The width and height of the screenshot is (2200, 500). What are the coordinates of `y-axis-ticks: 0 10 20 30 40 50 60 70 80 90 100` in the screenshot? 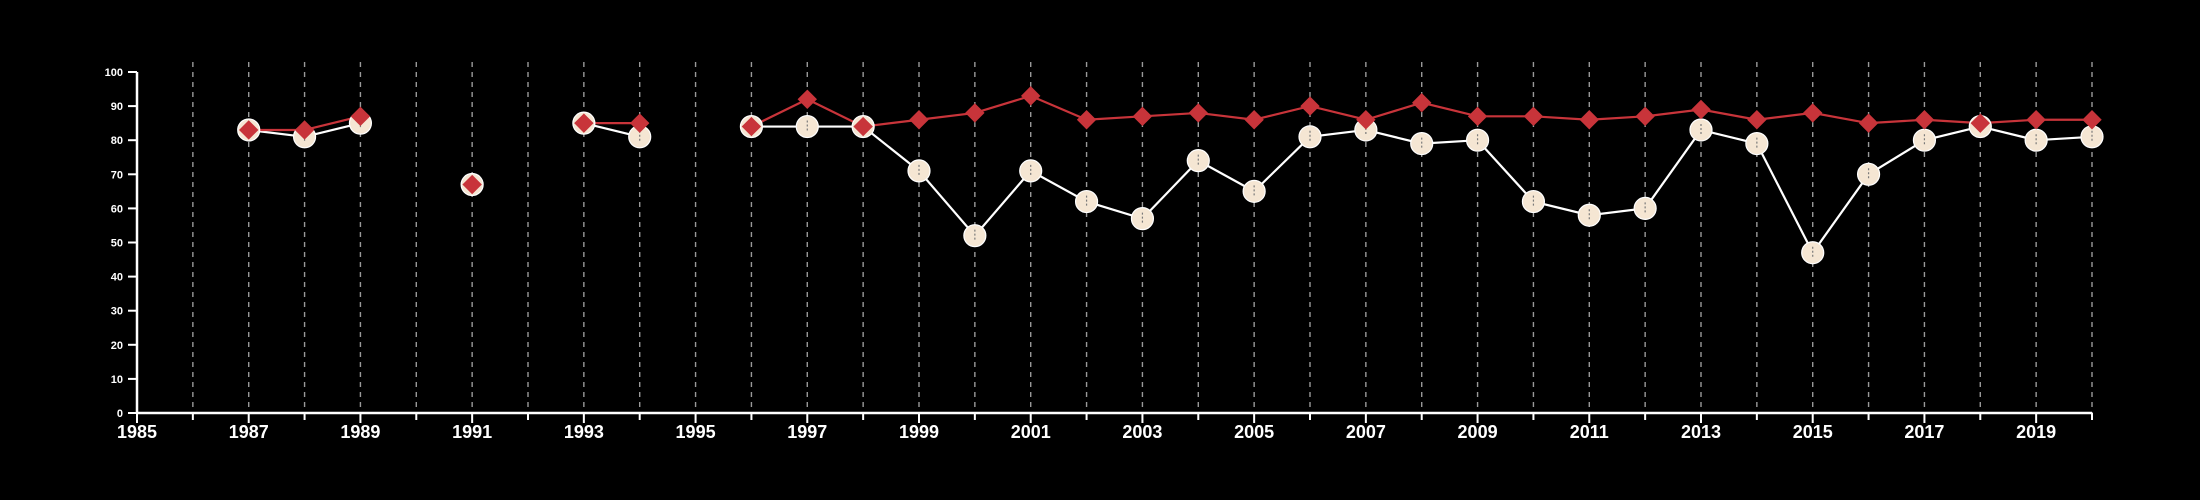 It's located at (121, 243).